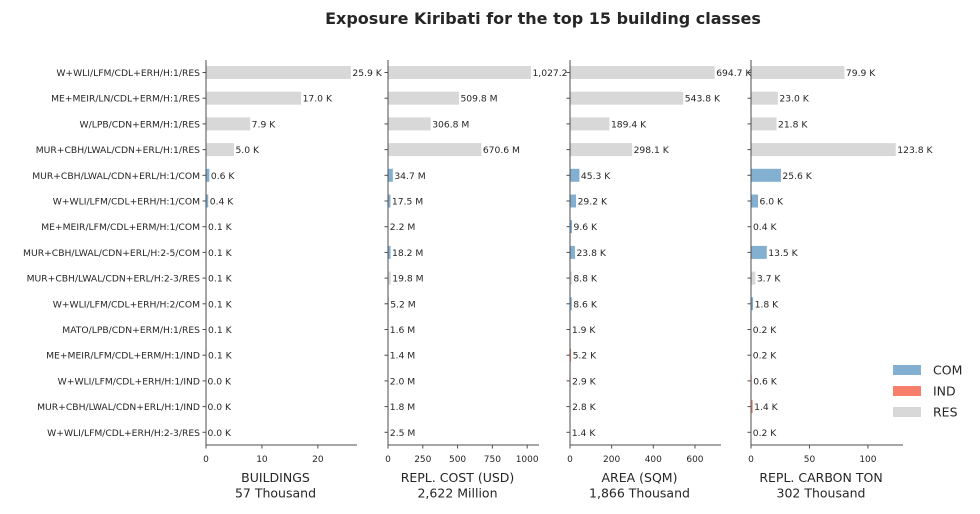  What do you see at coordinates (585, 304) in the screenshot?
I see `data-label: 8.6 K` at bounding box center [585, 304].